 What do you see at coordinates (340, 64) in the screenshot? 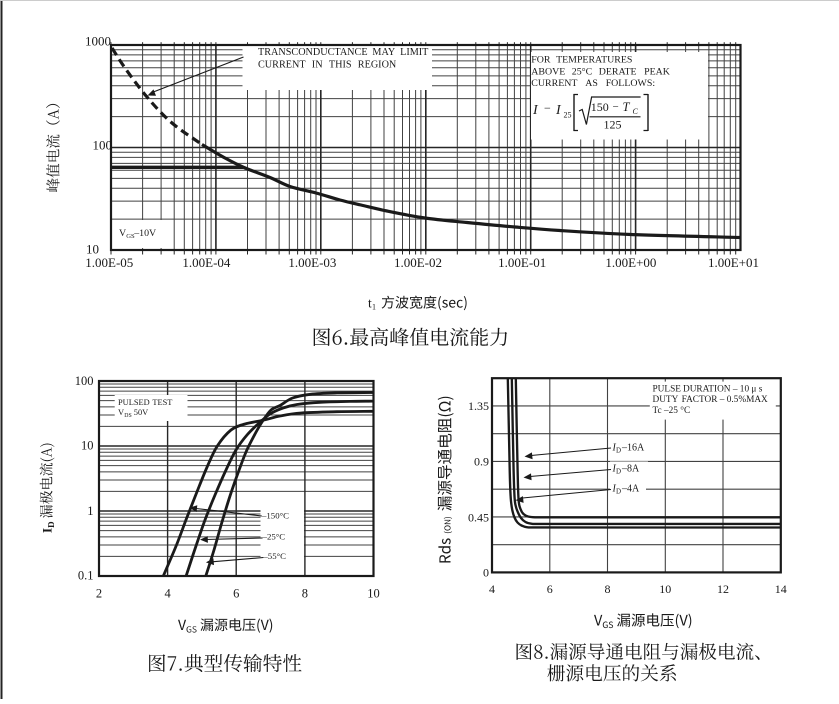
I see `svg-text: THIS` at bounding box center [340, 64].